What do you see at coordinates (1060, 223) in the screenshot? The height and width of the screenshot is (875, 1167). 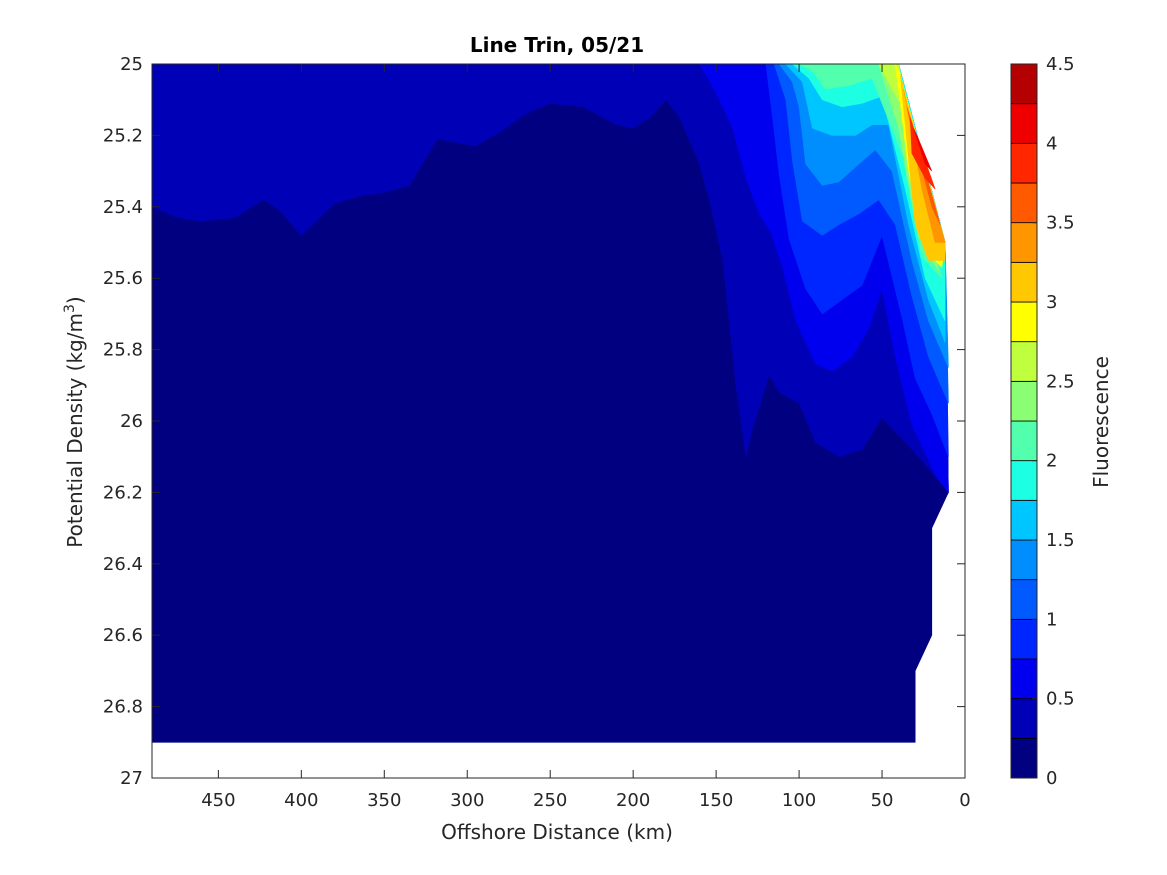 I see `colorbar-tick-label: 3.5` at bounding box center [1060, 223].